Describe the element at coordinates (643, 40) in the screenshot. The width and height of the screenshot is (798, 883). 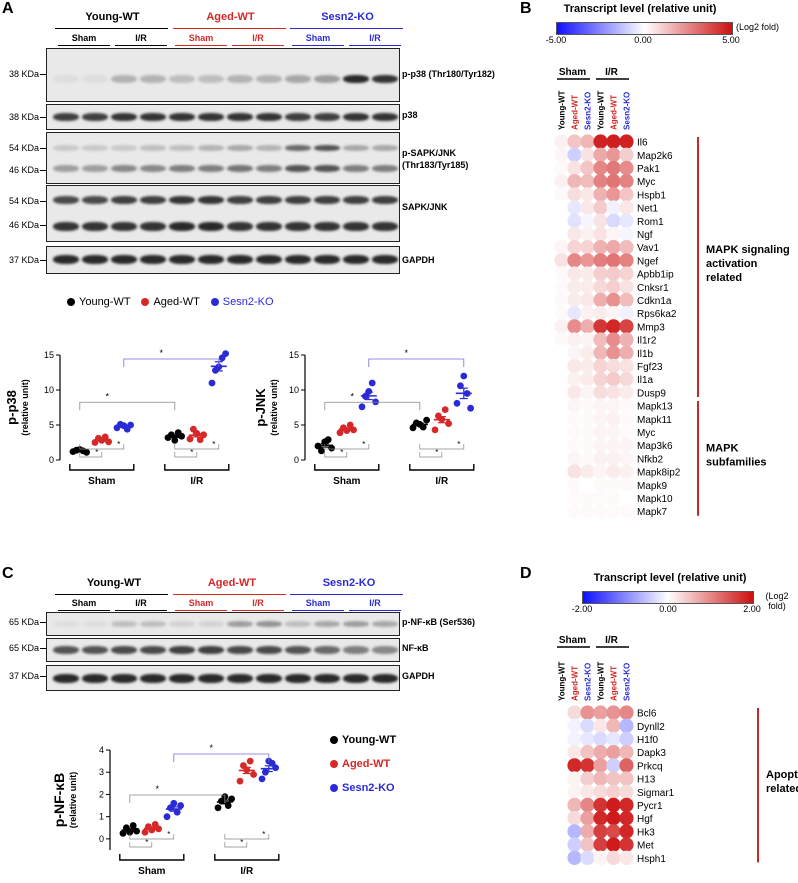
I see `heatmap-b-mid: 0.00` at that location.